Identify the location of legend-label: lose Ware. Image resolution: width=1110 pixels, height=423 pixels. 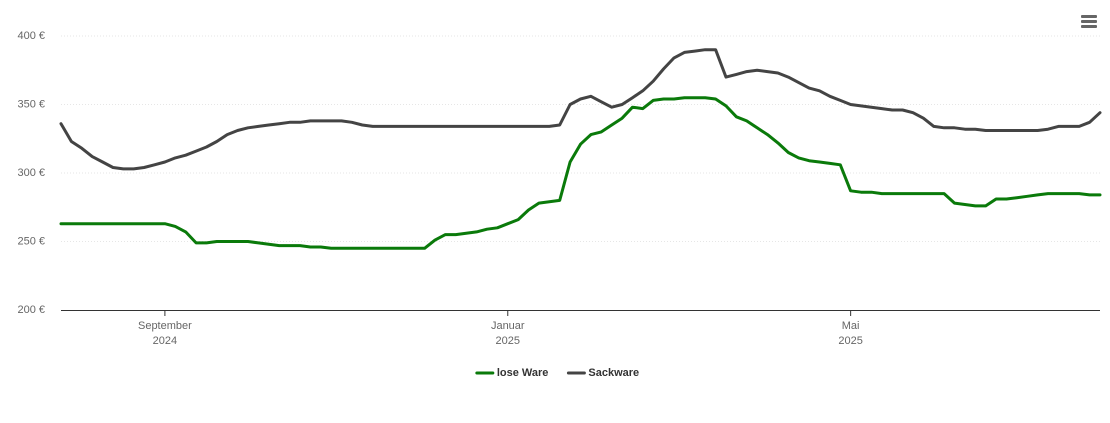
(523, 373).